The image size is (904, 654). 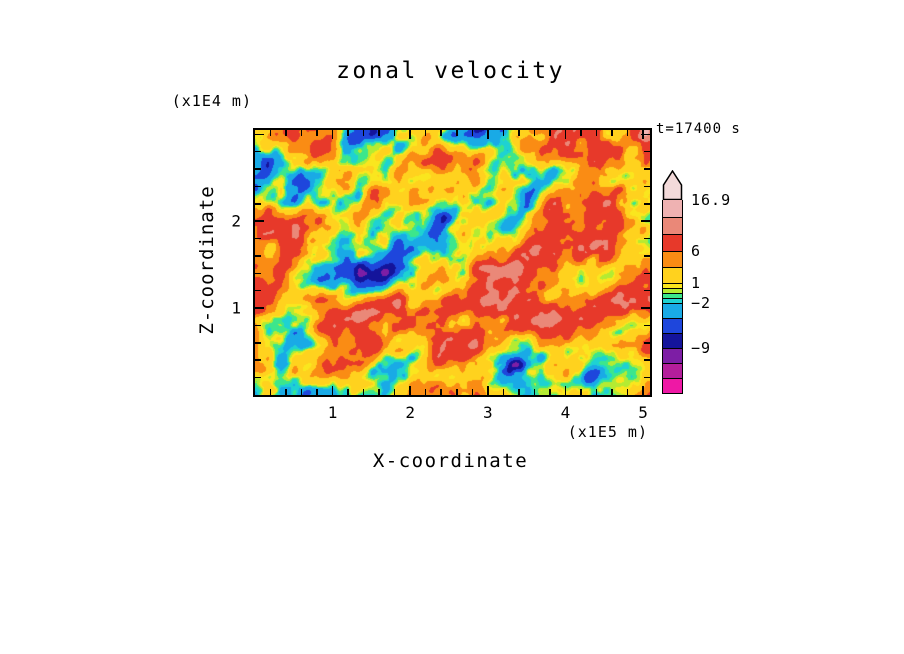 I want to click on time-label: t=17400 s, so click(x=698, y=129).